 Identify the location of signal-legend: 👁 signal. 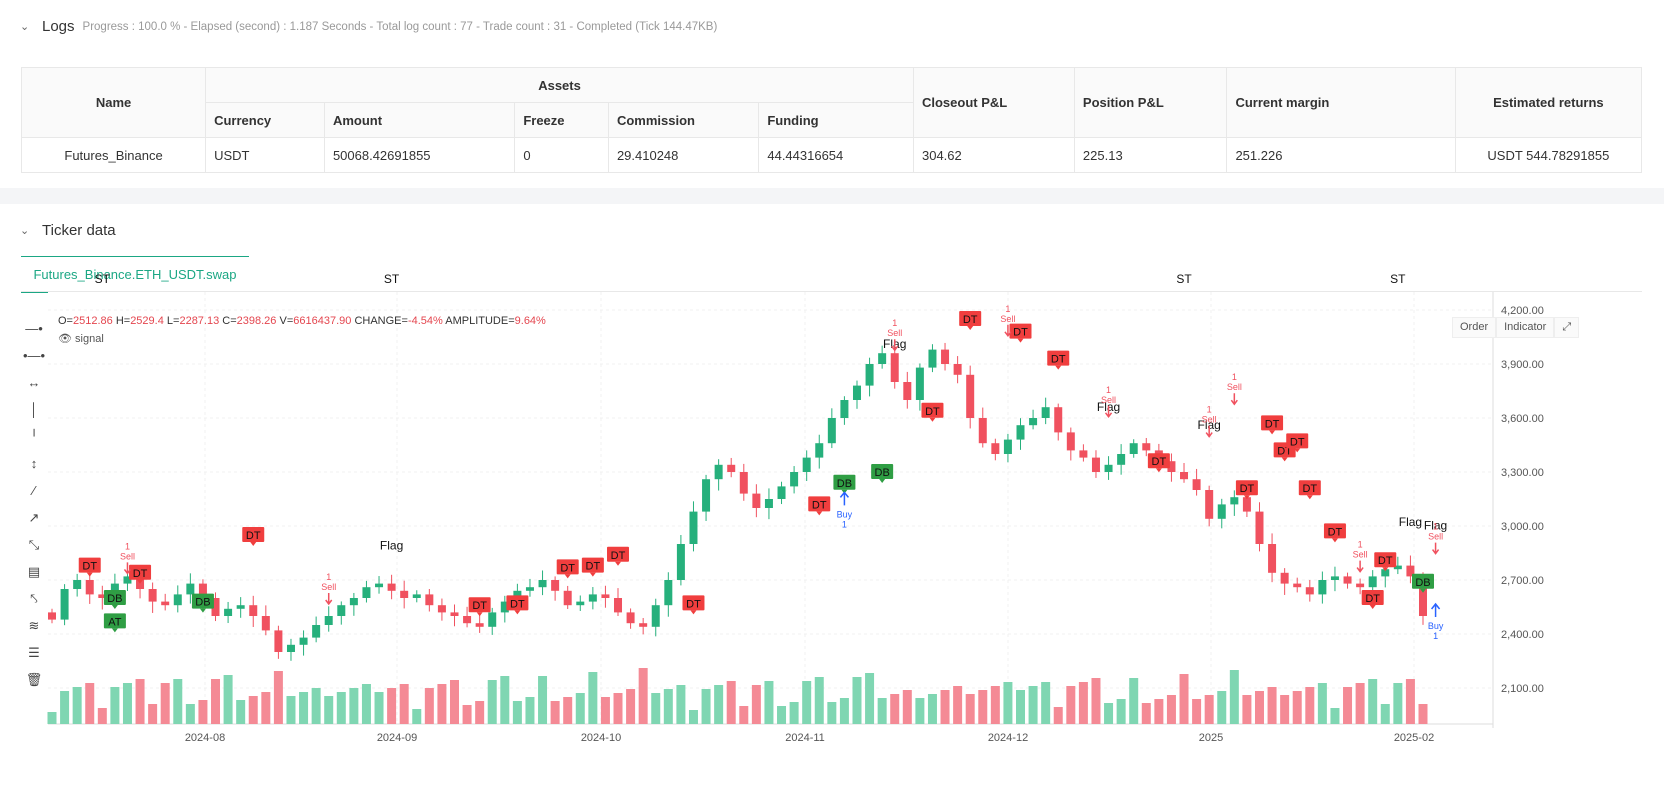
(81, 338).